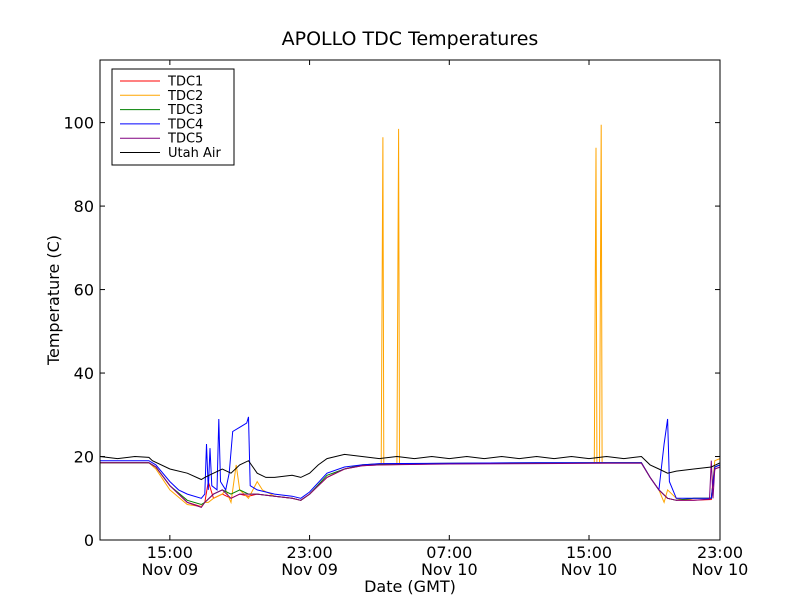 Image resolution: width=800 pixels, height=600 pixels. I want to click on legend-label: TDC1, so click(185, 82).